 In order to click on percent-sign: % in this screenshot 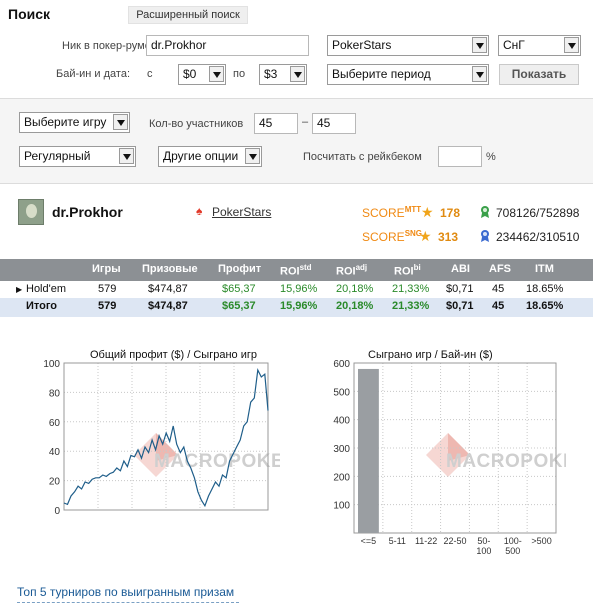, I will do `click(491, 157)`.